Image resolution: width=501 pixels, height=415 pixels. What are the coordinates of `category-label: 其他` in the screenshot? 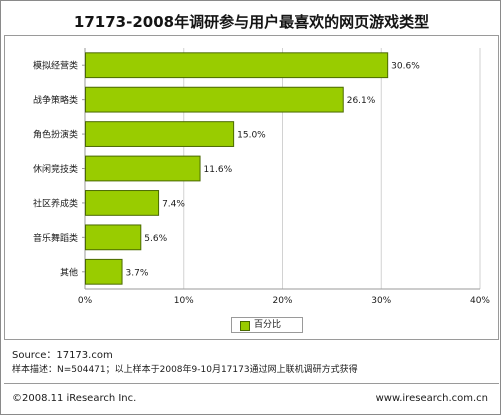 It's located at (69, 272).